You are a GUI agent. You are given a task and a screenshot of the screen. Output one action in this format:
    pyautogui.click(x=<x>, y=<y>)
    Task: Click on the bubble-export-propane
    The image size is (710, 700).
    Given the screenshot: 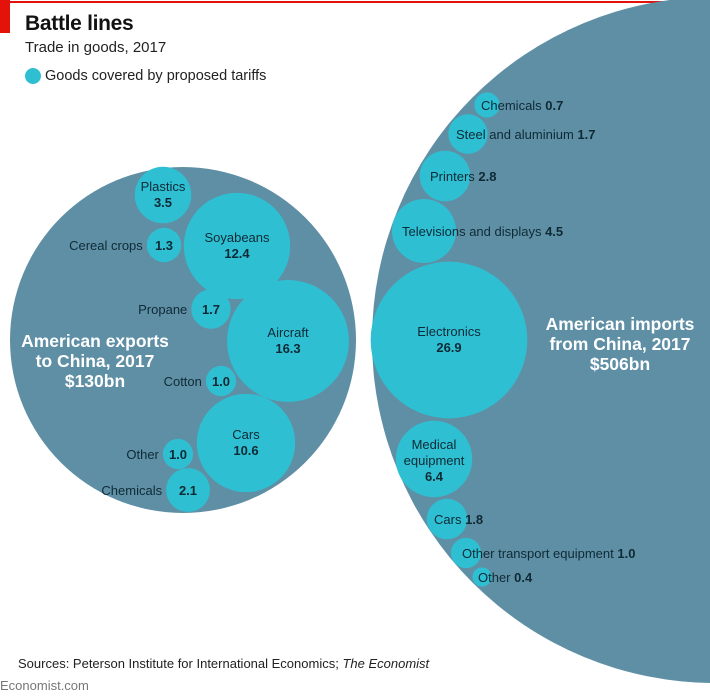 What is the action you would take?
    pyautogui.click(x=211, y=309)
    